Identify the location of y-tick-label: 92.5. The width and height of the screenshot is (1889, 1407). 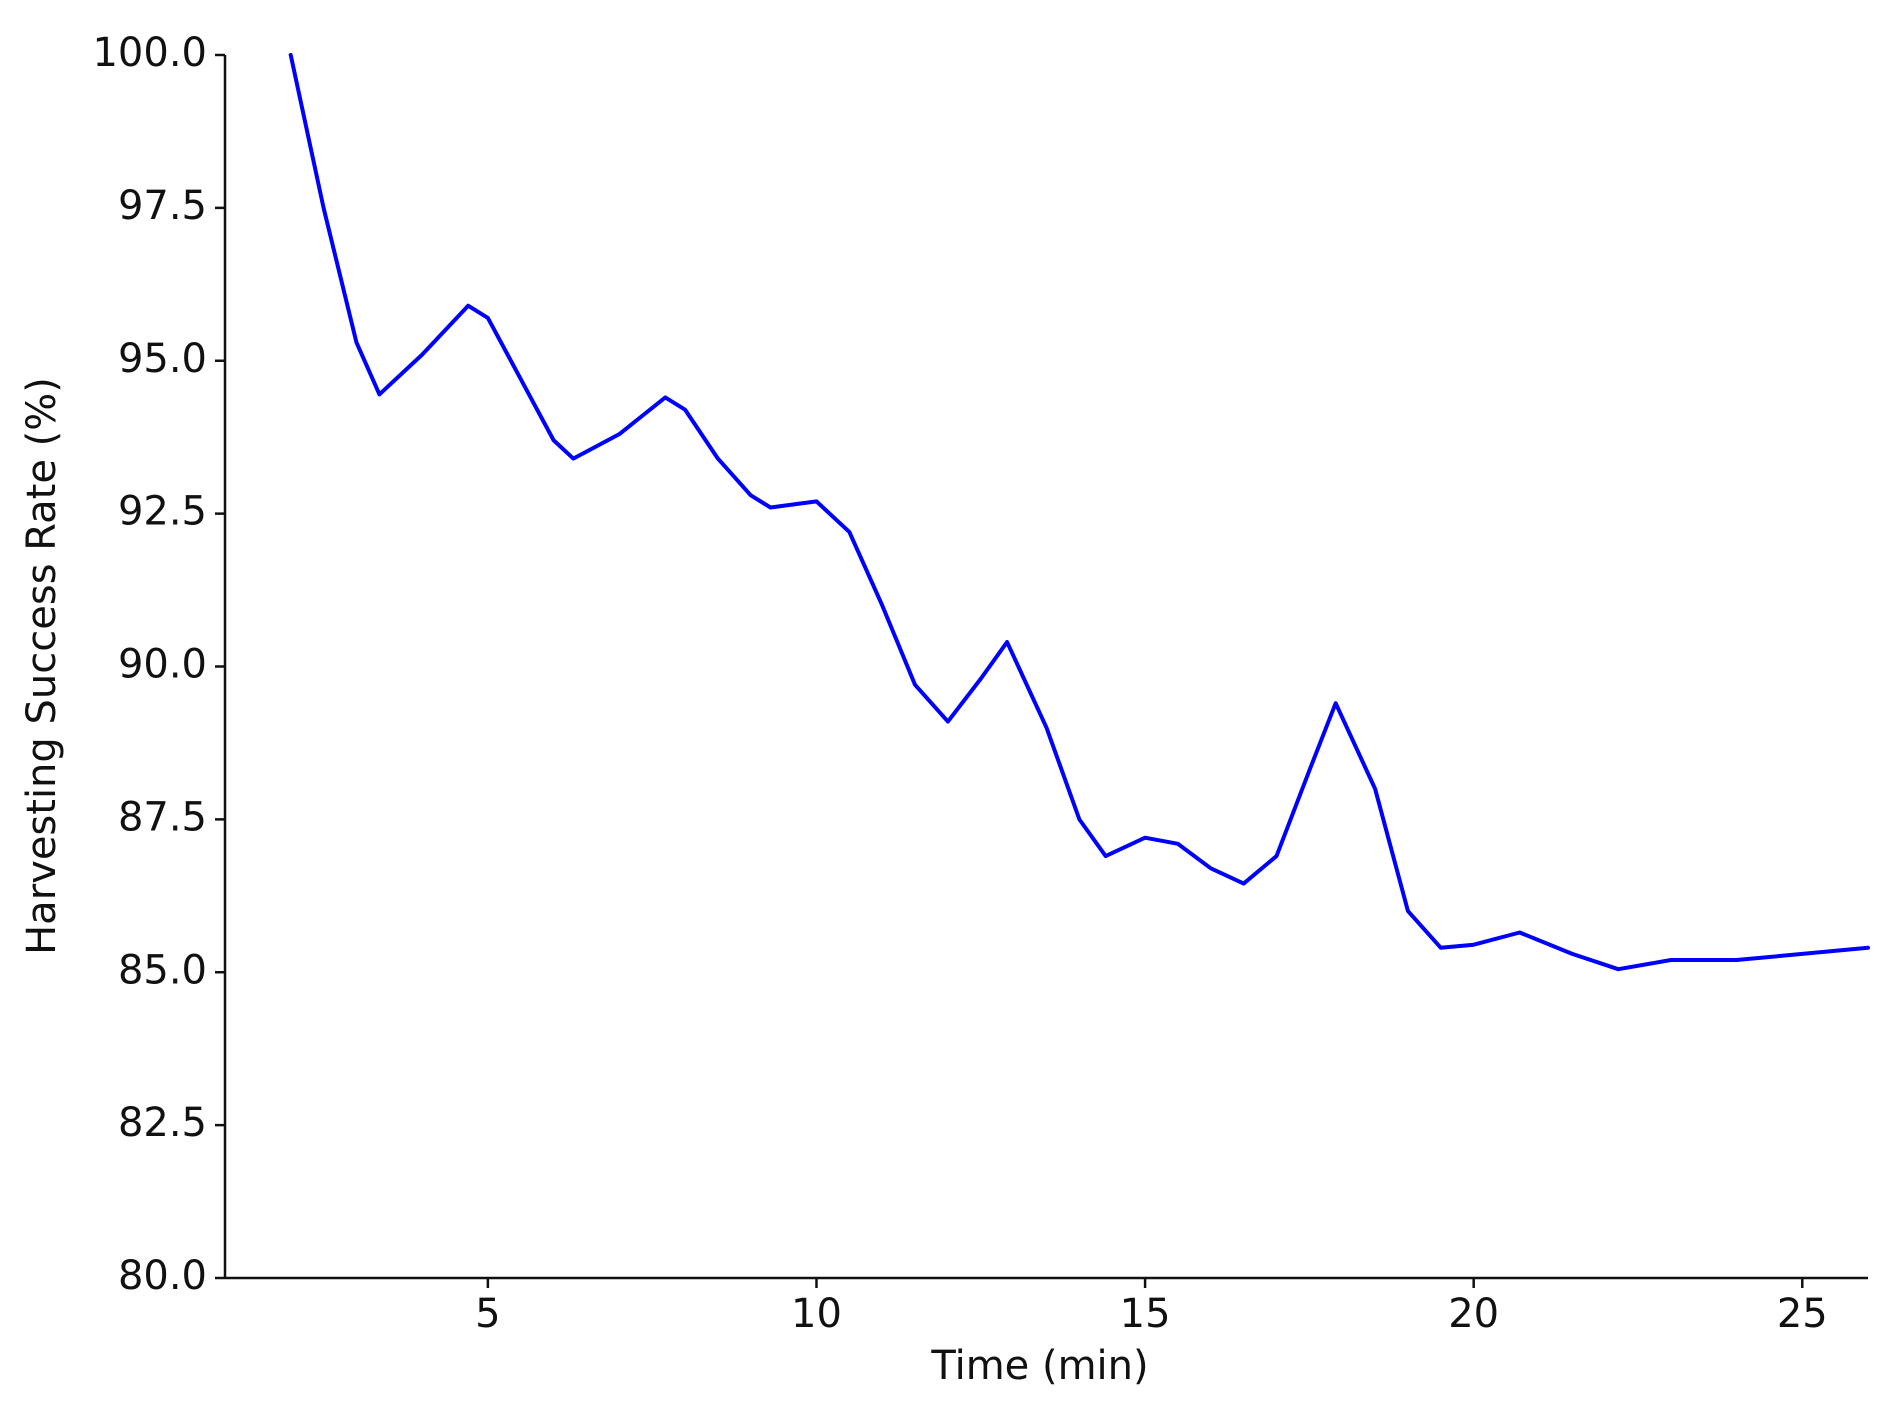
(162, 512).